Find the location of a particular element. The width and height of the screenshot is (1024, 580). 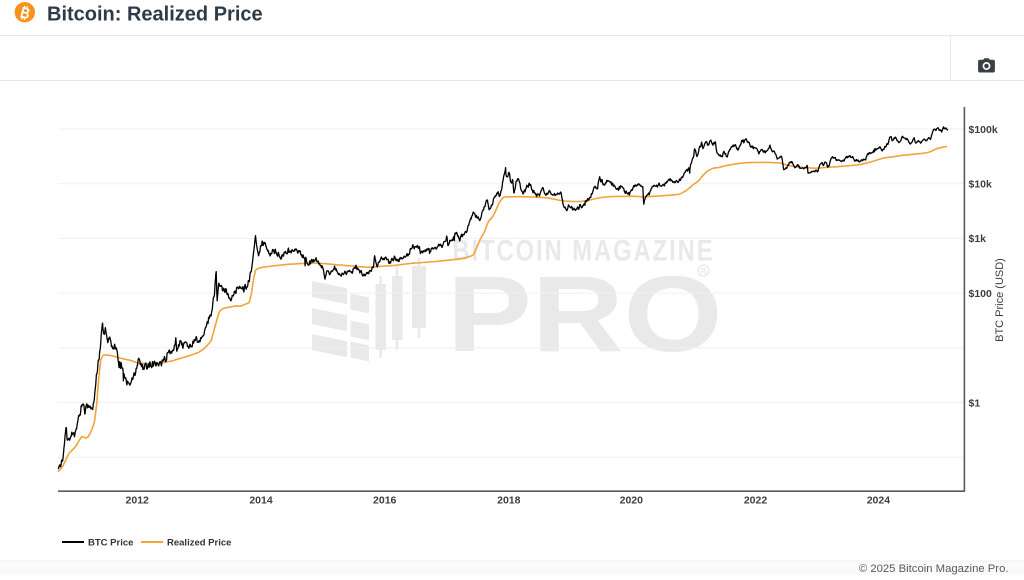

svg-text: 2012 is located at coordinates (138, 501).